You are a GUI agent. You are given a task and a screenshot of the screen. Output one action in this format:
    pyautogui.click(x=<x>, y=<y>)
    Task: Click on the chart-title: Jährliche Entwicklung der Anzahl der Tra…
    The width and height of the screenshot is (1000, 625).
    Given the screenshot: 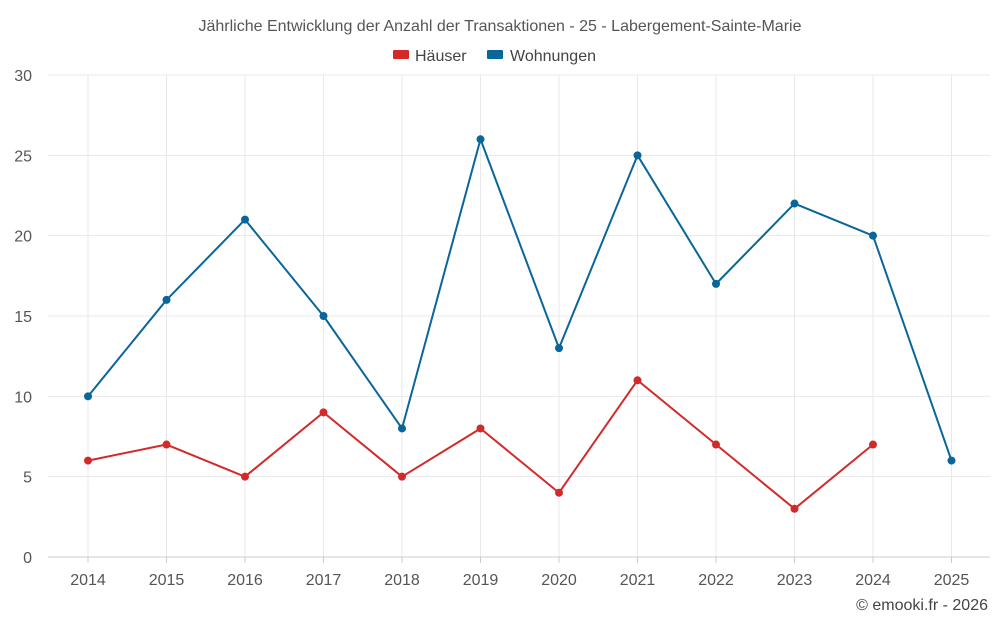 What is the action you would take?
    pyautogui.click(x=500, y=26)
    